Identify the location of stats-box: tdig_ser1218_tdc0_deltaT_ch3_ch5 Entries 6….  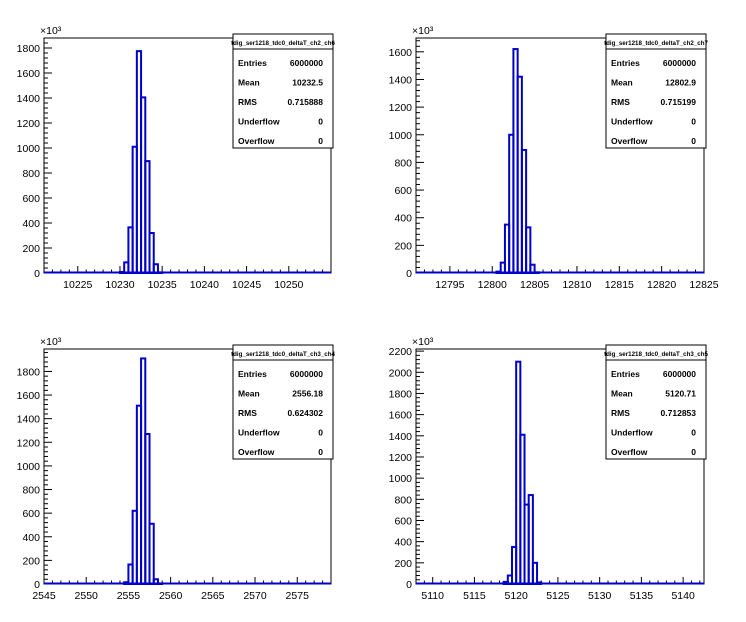
(656, 402).